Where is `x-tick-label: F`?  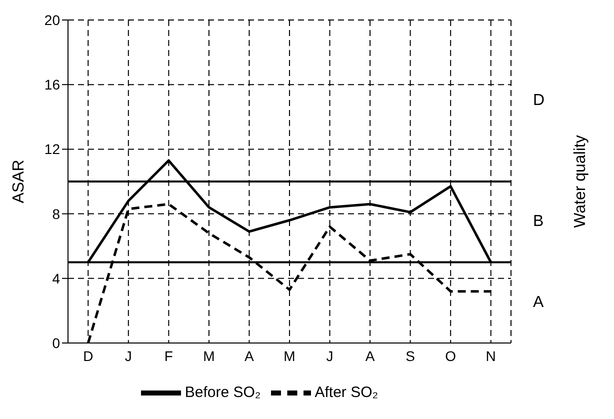
x-tick-label: F is located at coordinates (168, 356).